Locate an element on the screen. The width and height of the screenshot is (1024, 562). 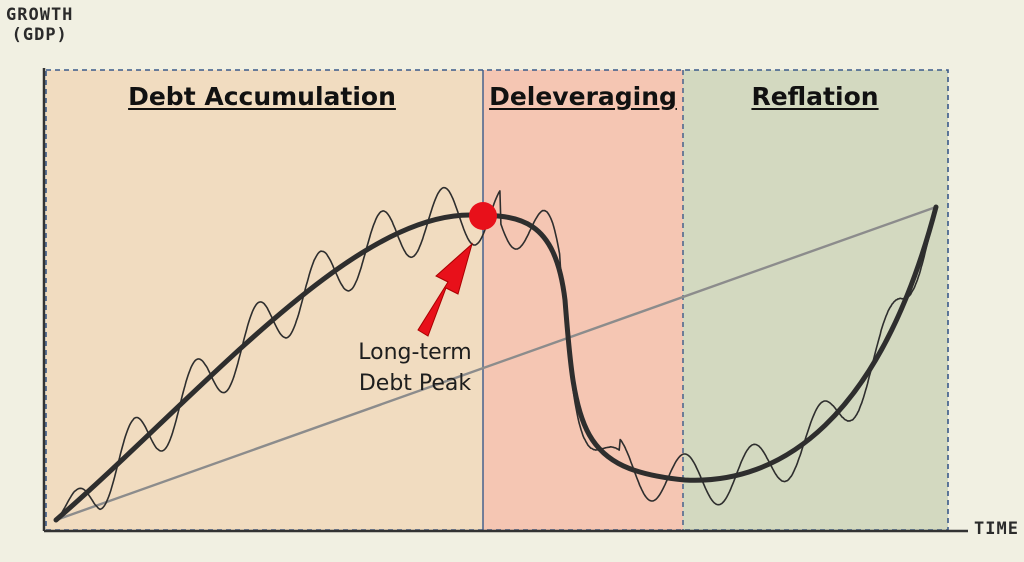
phase-title-deleveraging: Deleveraging is located at coordinates (583, 96).